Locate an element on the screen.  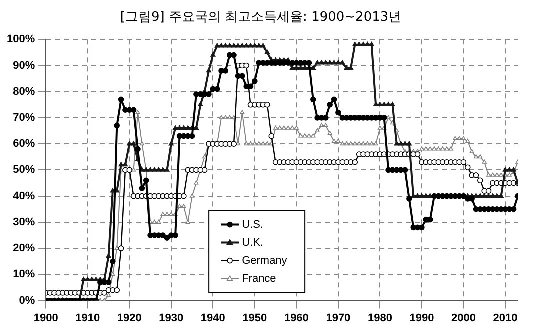
legend-label: France is located at coordinates (259, 278).